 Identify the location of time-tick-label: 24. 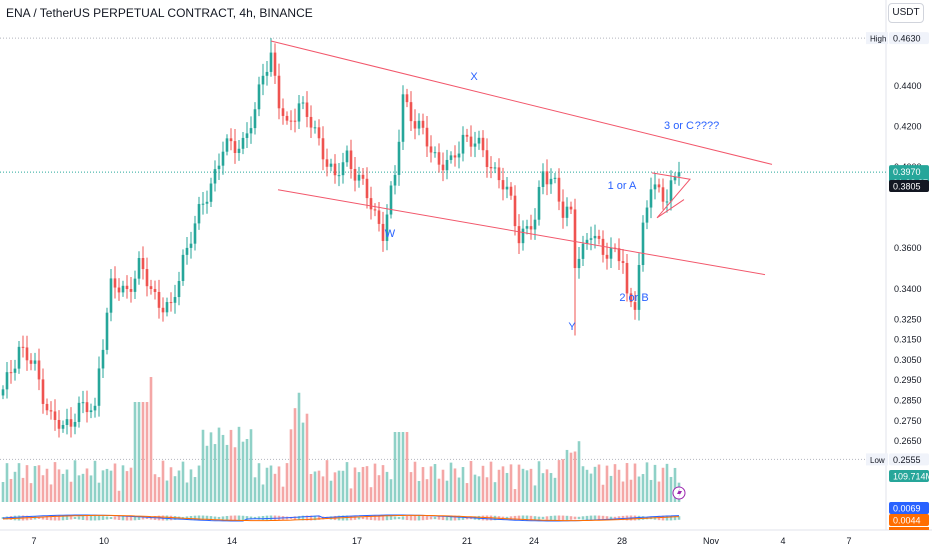
(534, 541).